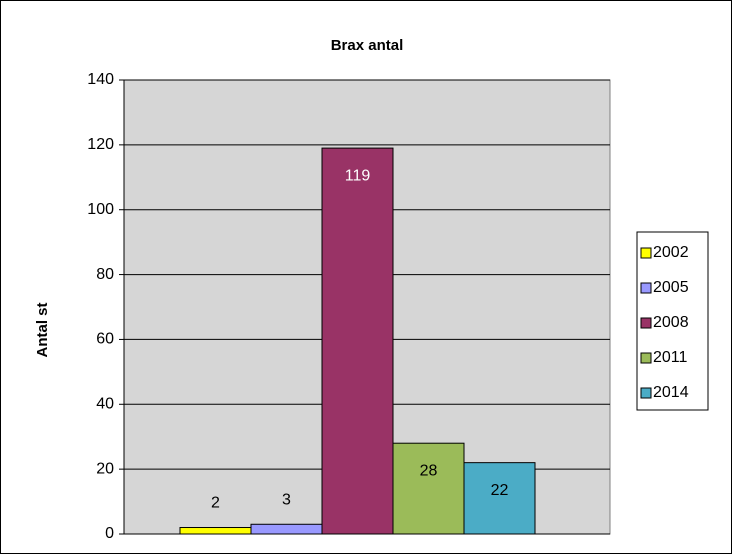  What do you see at coordinates (105, 404) in the screenshot?
I see `y-tick-label: 40` at bounding box center [105, 404].